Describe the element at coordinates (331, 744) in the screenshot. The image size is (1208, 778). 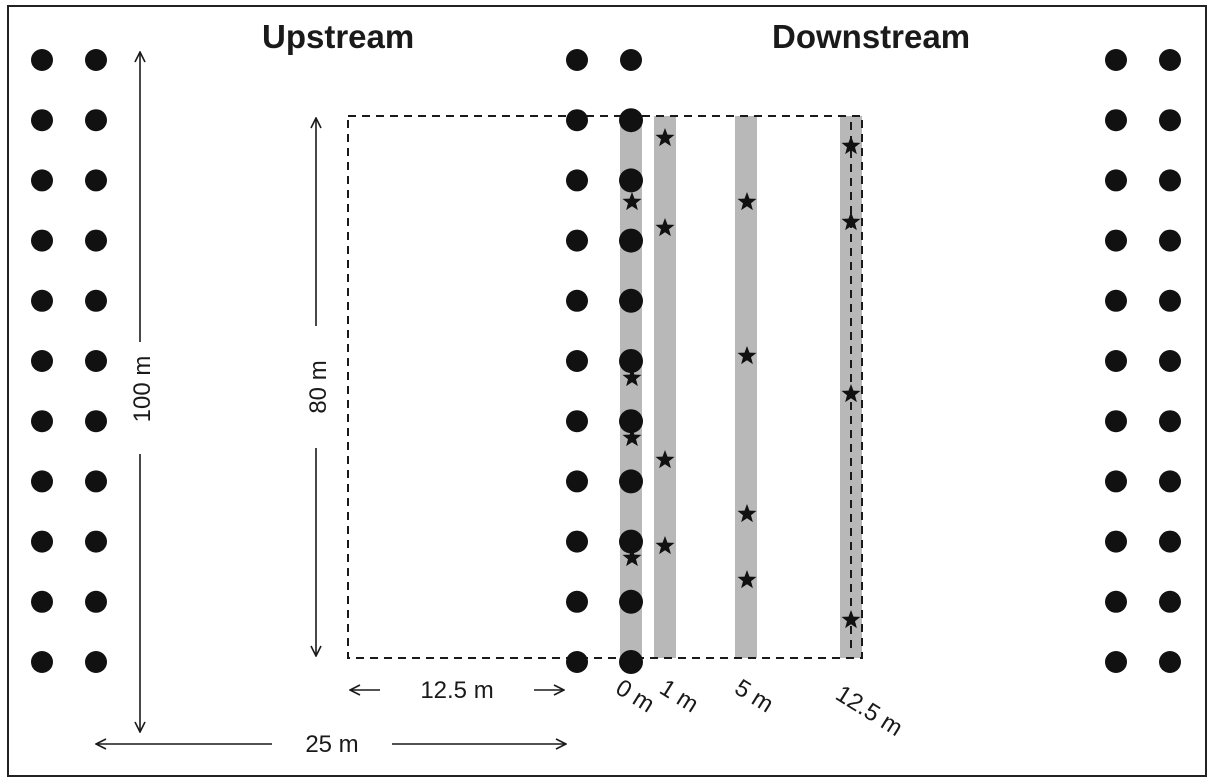
I see `plot-width-label: 25 m` at that location.